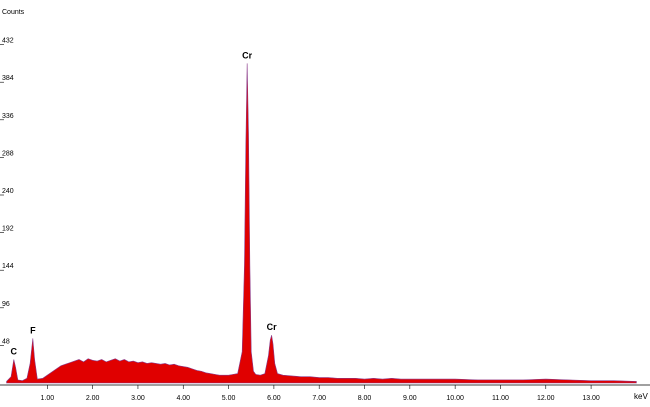  What do you see at coordinates (8, 229) in the screenshot?
I see `y-tick-label: 192` at bounding box center [8, 229].